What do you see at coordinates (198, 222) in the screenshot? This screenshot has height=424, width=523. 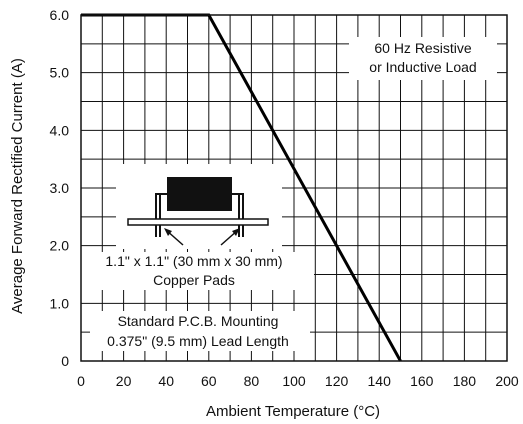 I see `pcb-board` at bounding box center [198, 222].